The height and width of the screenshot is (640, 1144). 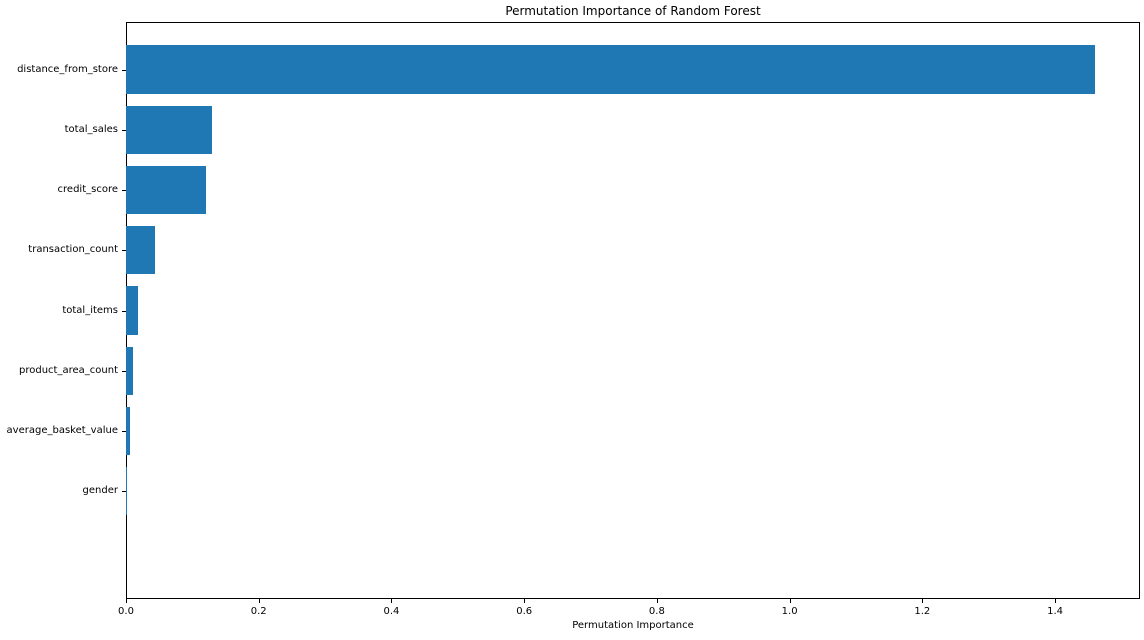 What do you see at coordinates (124, 130) in the screenshot?
I see `y-tick-total_sales` at bounding box center [124, 130].